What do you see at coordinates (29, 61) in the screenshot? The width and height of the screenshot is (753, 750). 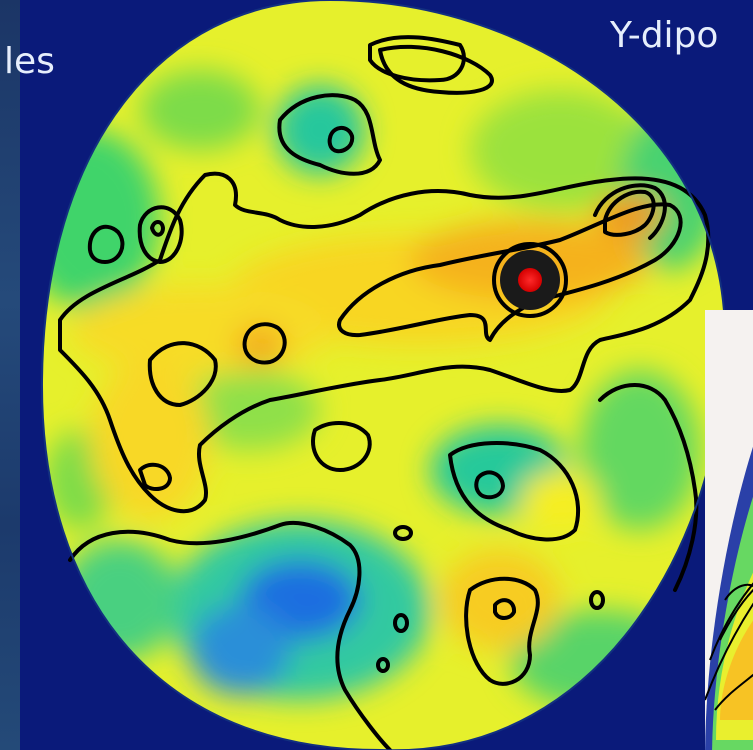 I see `partial-label-left: les` at bounding box center [29, 61].